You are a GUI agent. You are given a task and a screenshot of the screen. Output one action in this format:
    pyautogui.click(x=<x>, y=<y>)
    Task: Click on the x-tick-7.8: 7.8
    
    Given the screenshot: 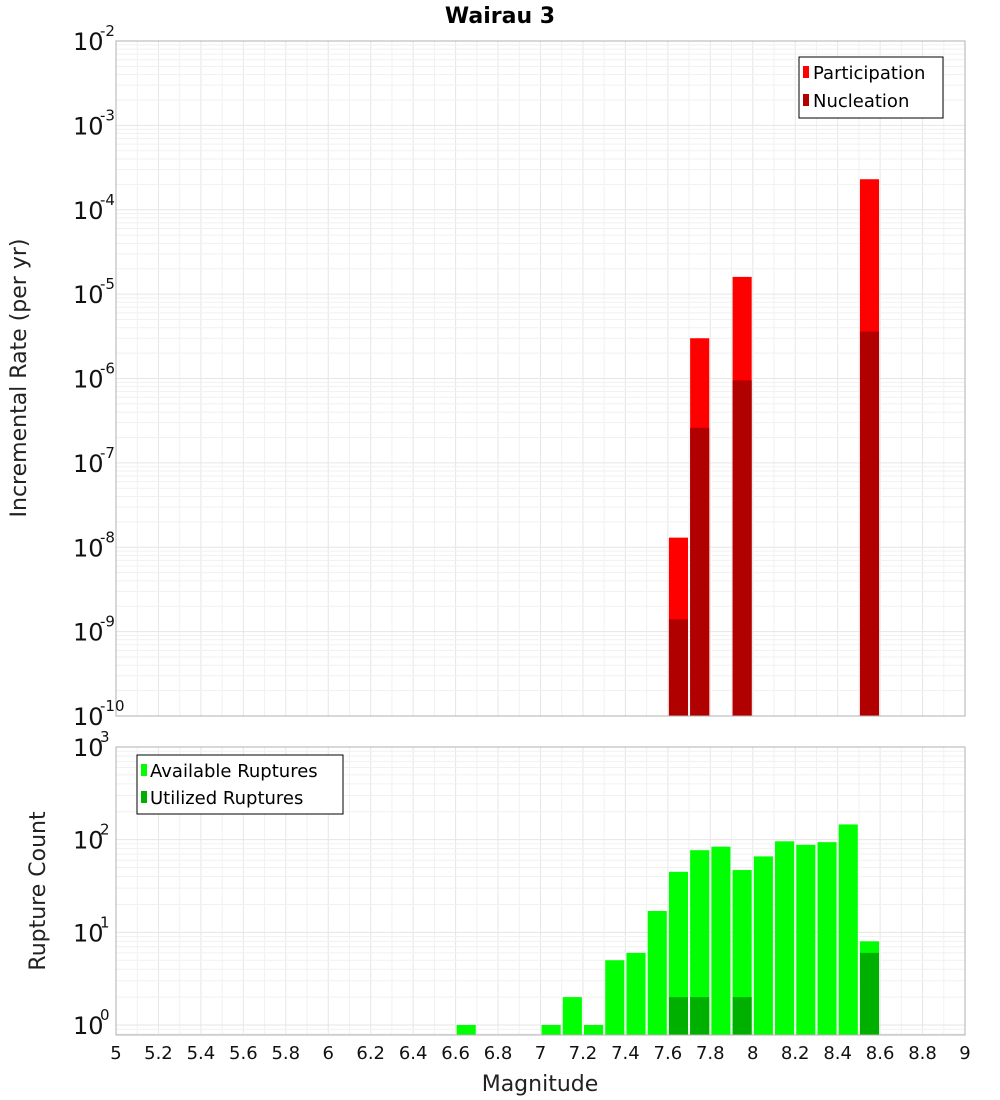 What is the action you would take?
    pyautogui.click(x=710, y=1053)
    